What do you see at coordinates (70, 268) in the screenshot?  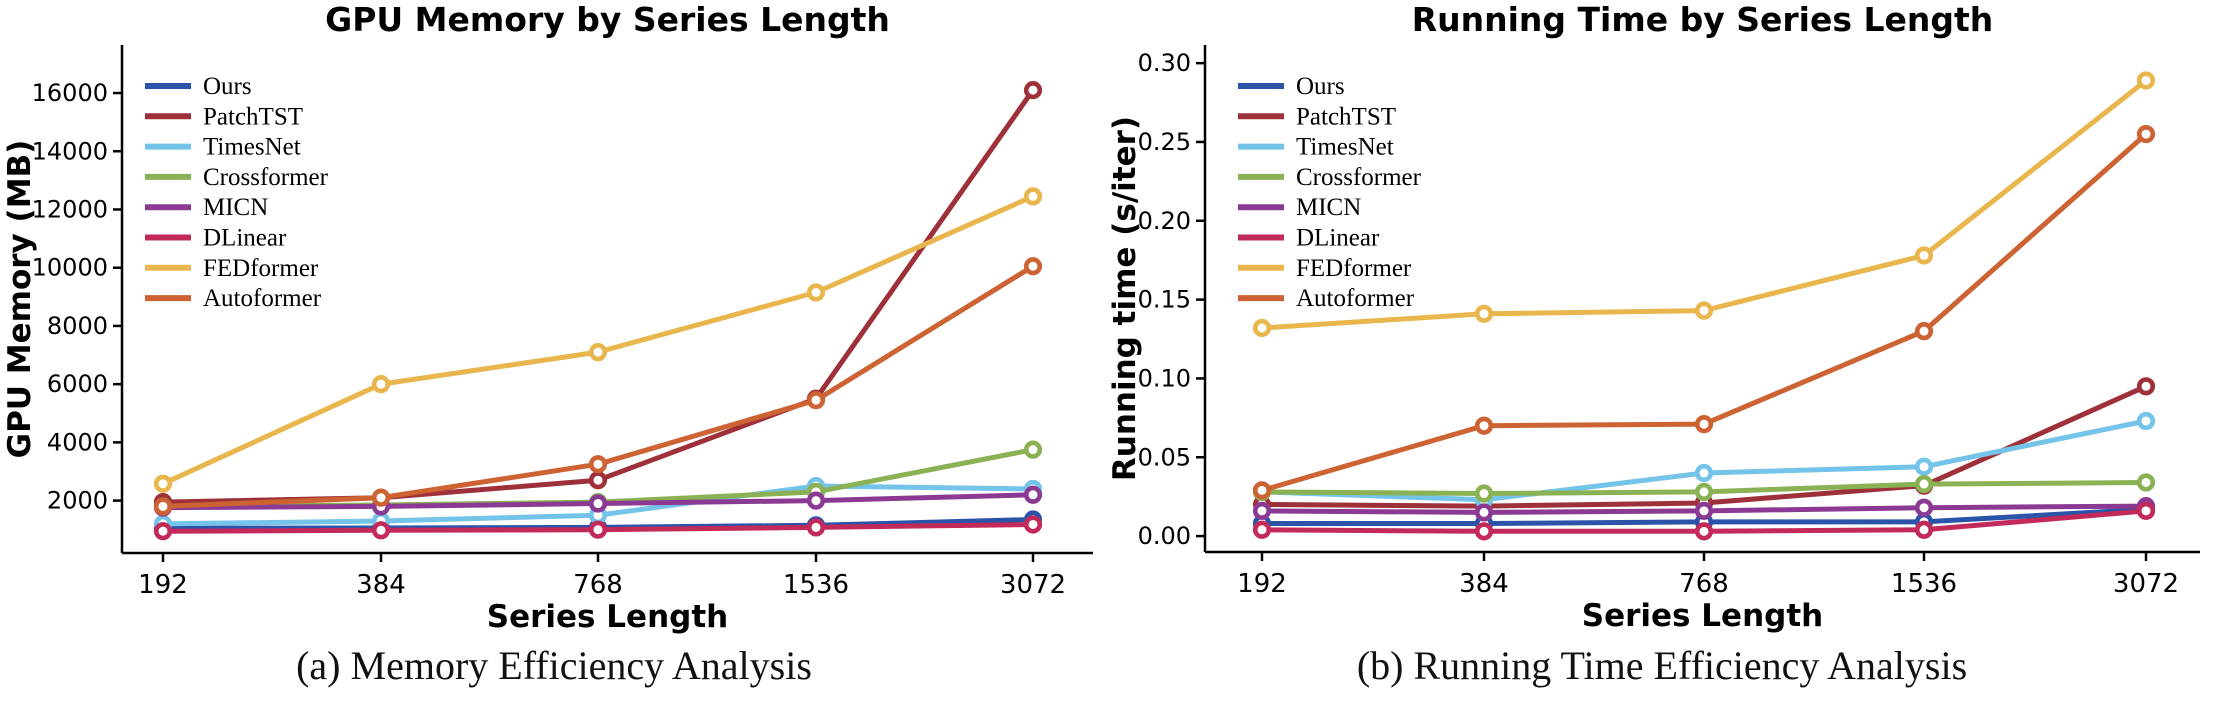 I see `y-tick-label: 10000` at bounding box center [70, 268].